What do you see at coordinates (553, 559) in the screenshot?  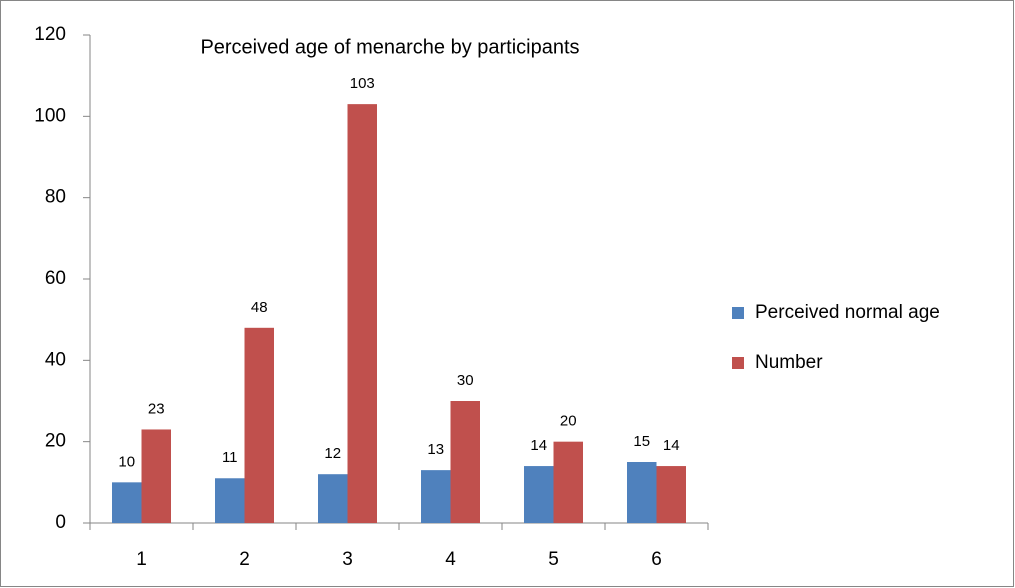 I see `x-tick-label: 5` at bounding box center [553, 559].